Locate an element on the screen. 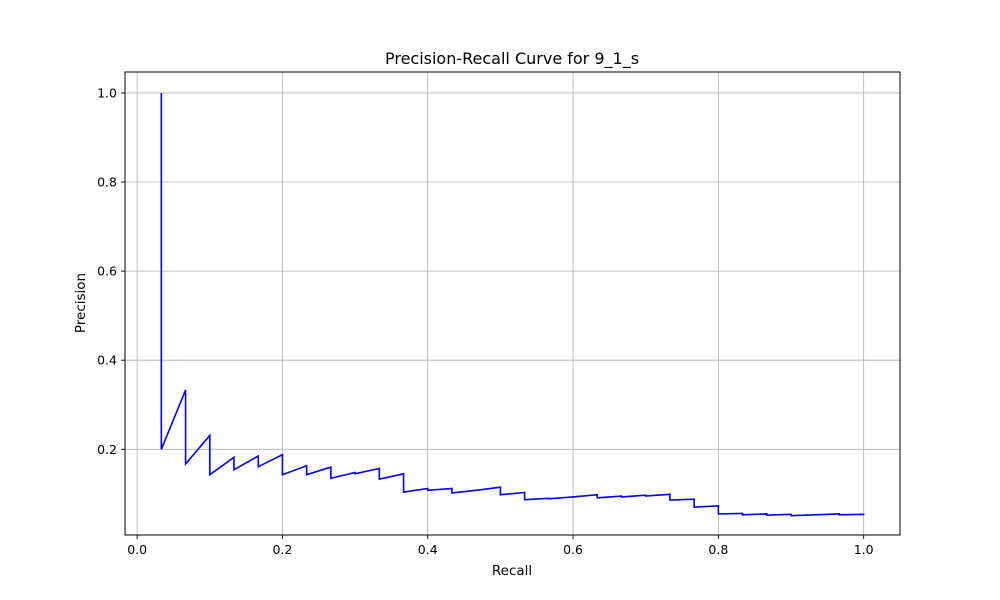 The height and width of the screenshot is (600, 1000). y-tick-label: 1.0 is located at coordinates (107, 92).